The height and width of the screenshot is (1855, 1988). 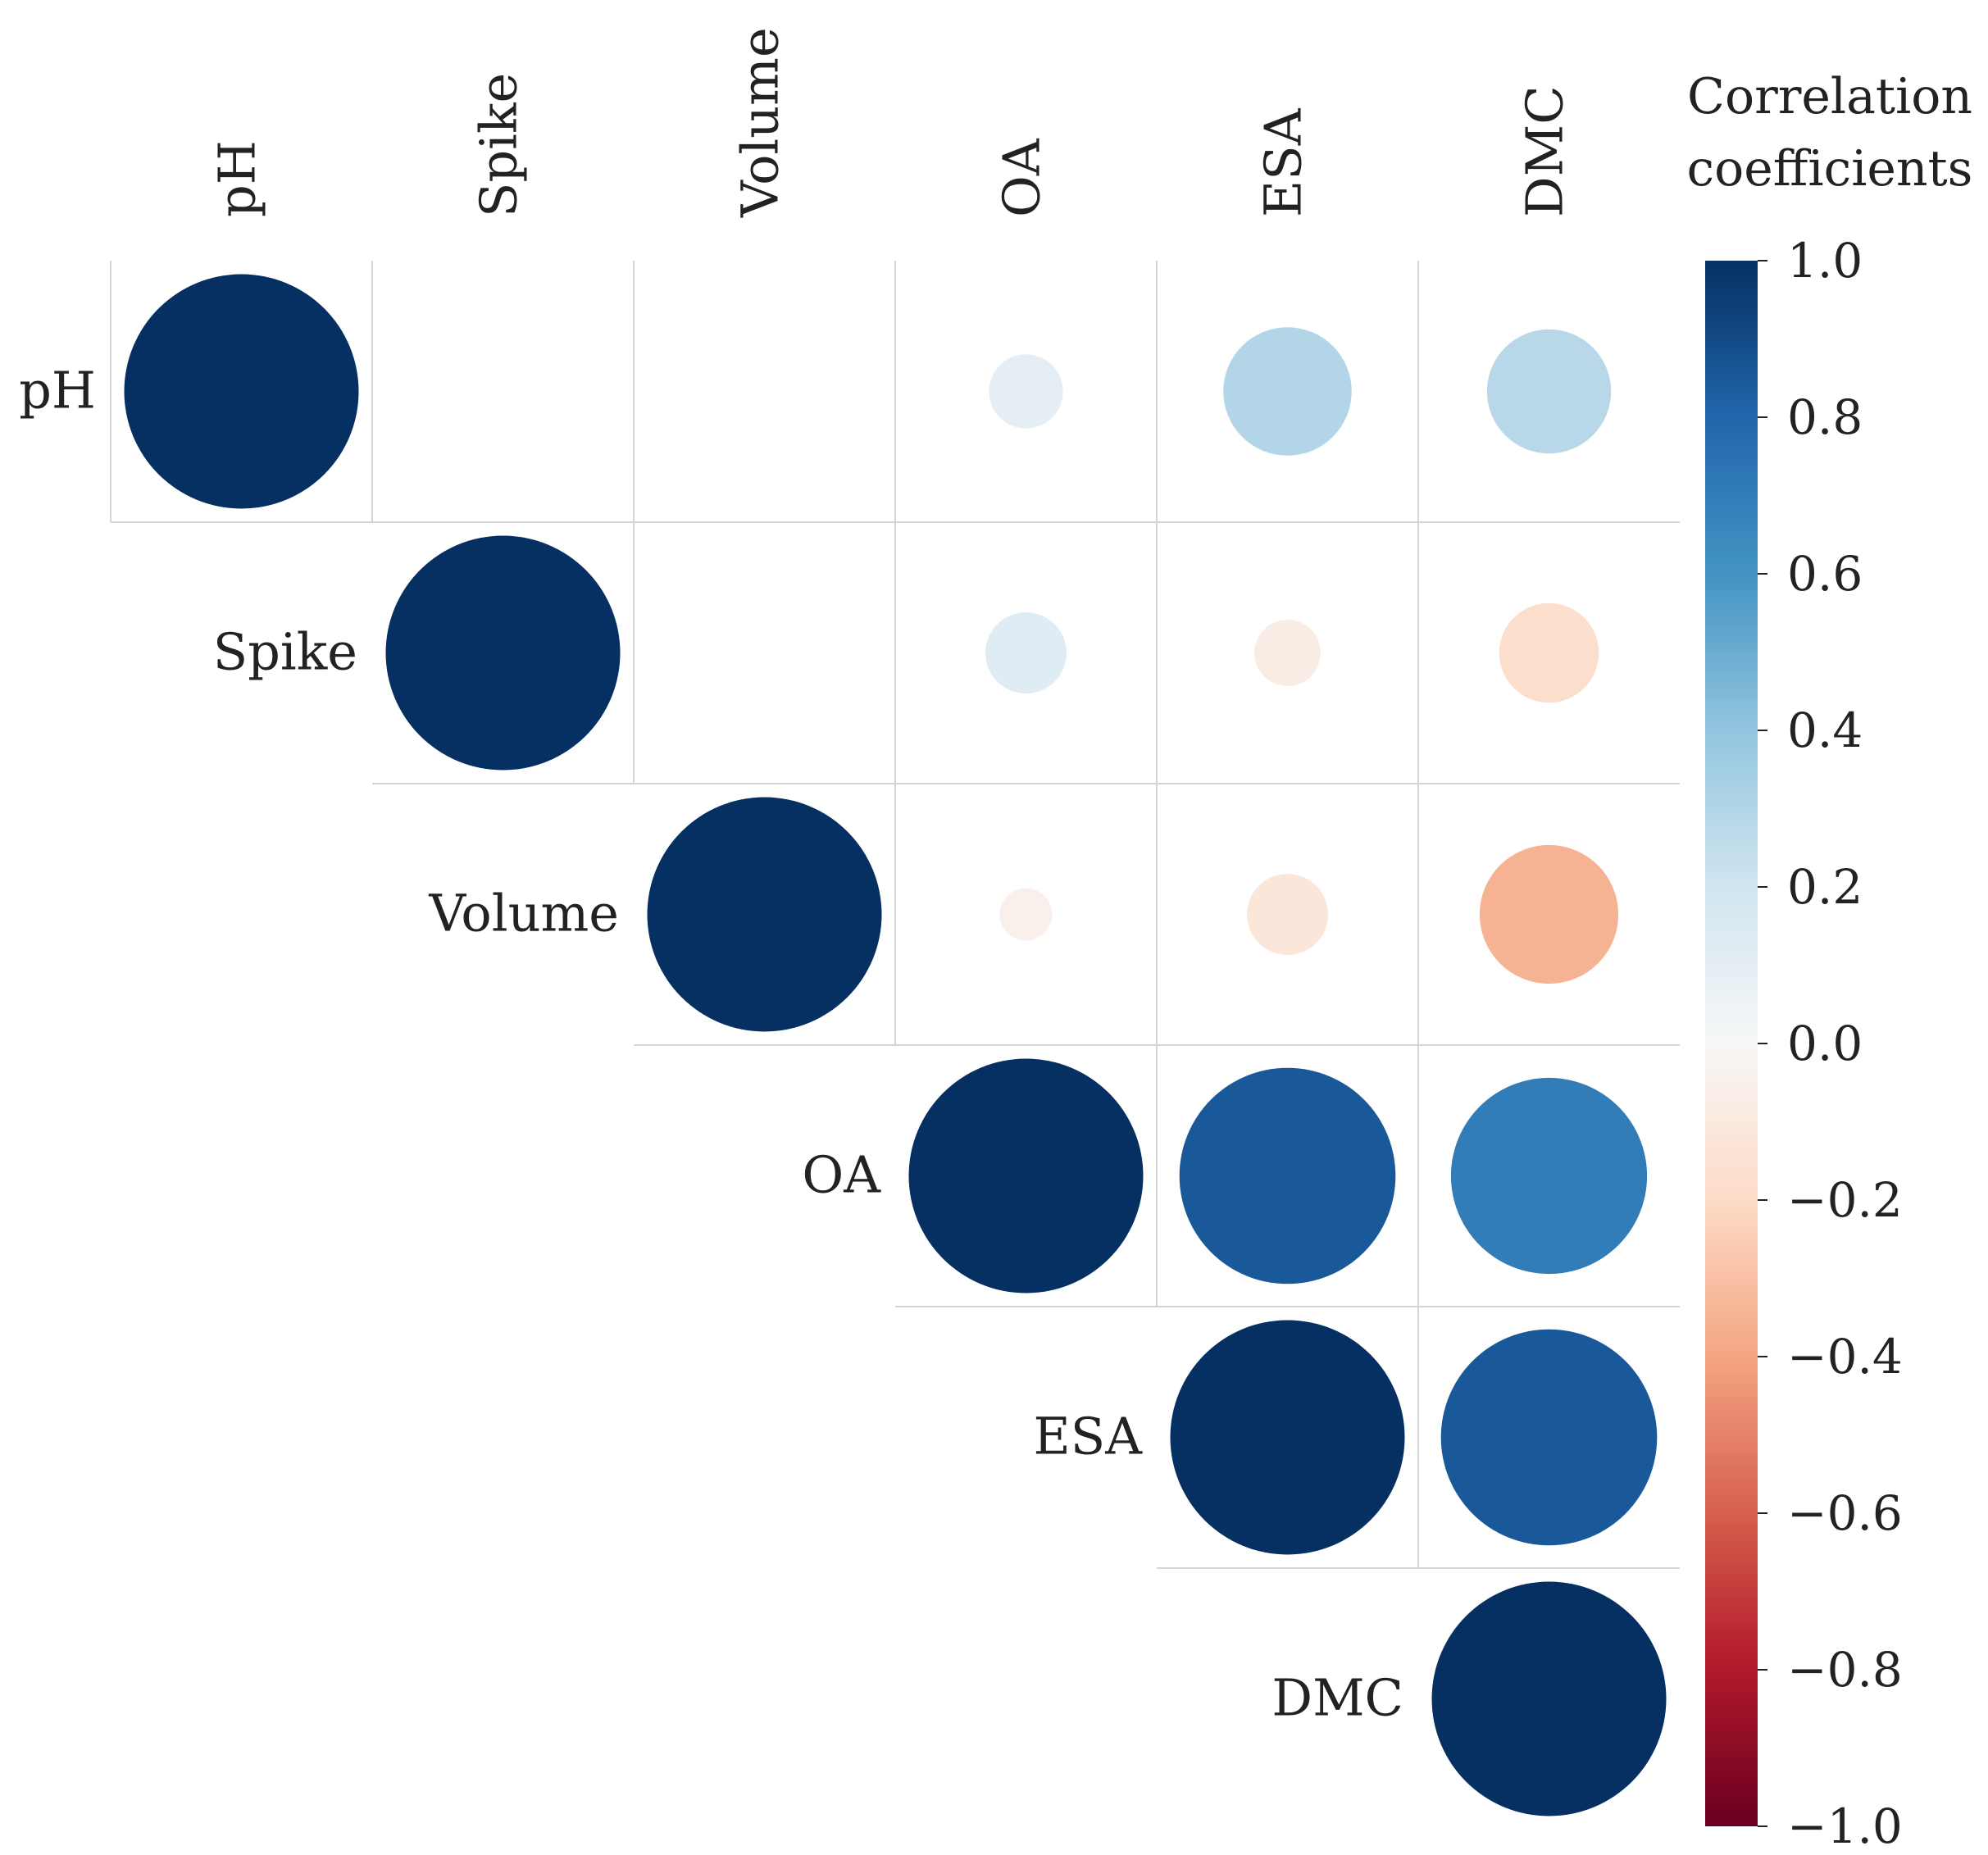 What do you see at coordinates (1549, 1438) in the screenshot?
I see `corr-circle-esa-dmc` at bounding box center [1549, 1438].